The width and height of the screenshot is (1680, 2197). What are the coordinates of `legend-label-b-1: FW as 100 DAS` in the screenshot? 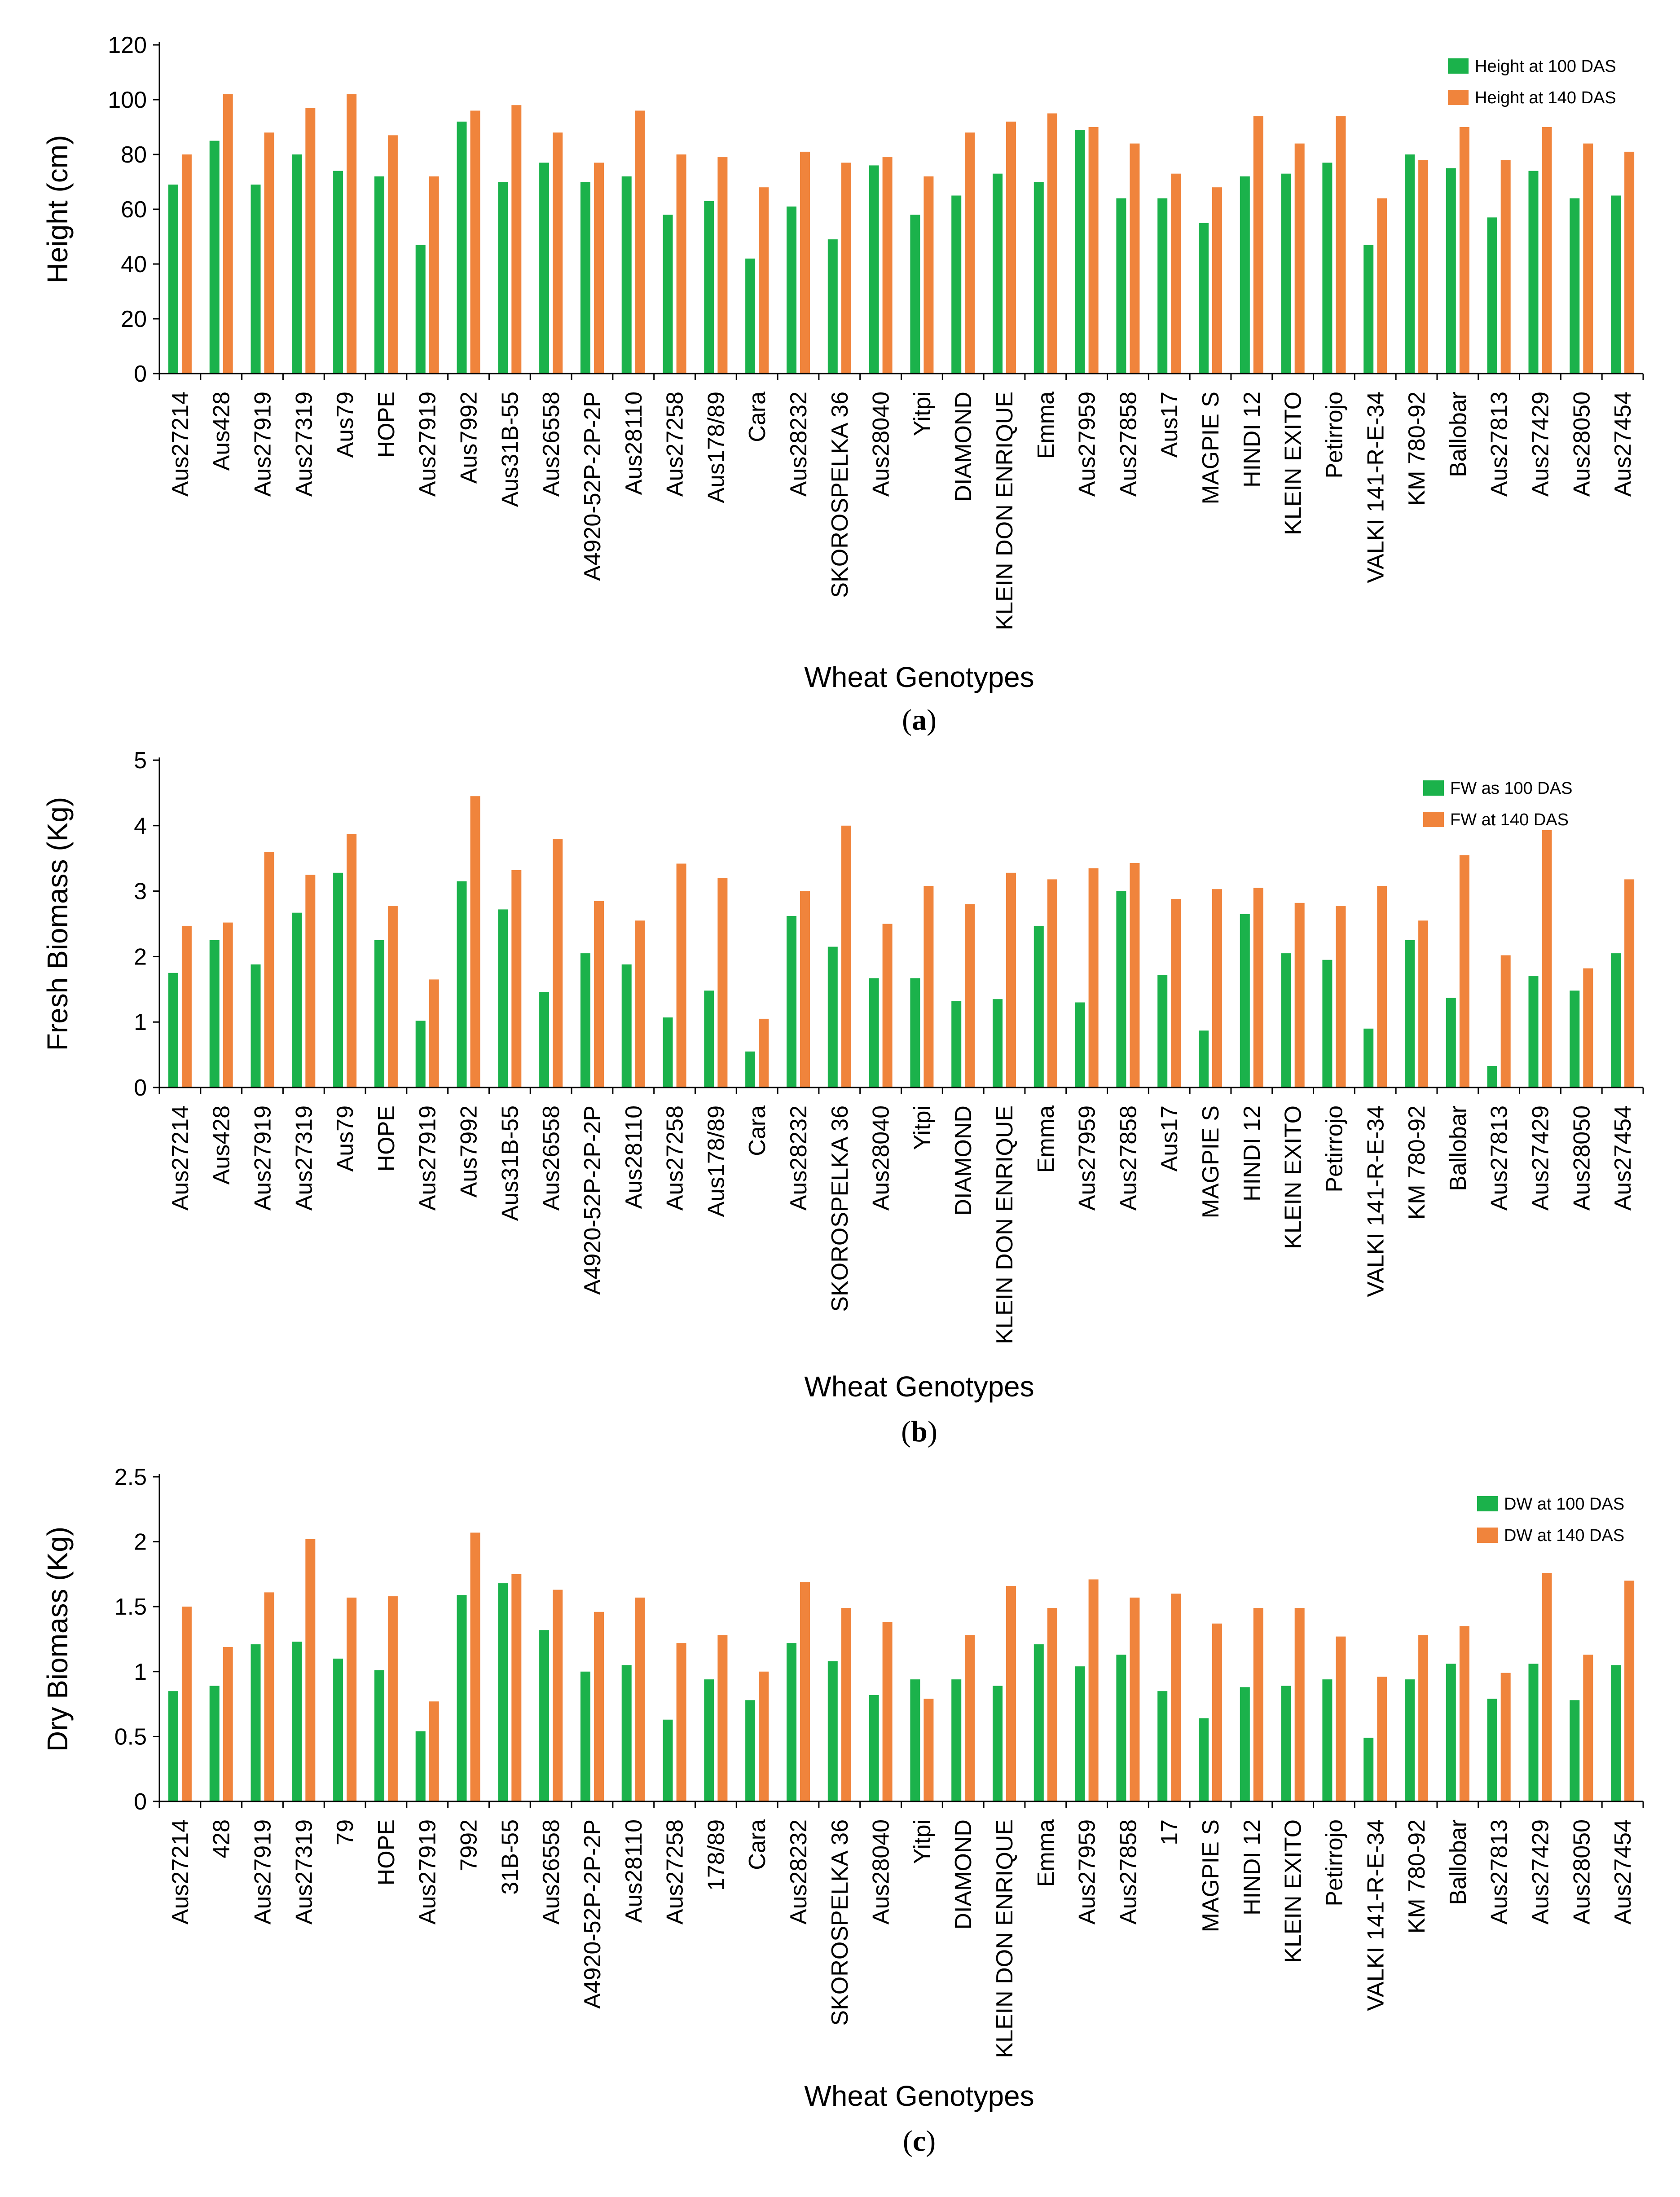 It's located at (1511, 788).